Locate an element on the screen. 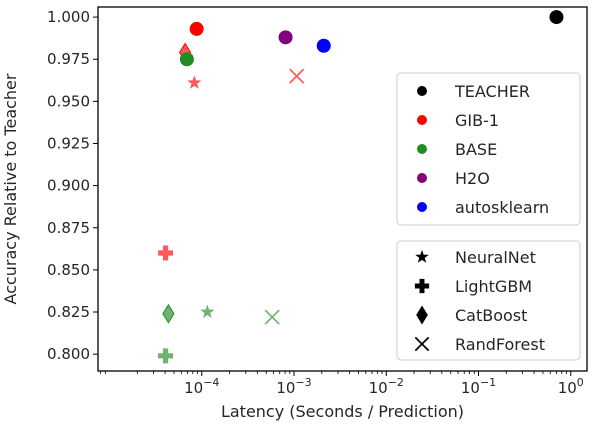 This screenshot has width=599, height=426. y-tick-label: 1.000 is located at coordinates (68, 17).